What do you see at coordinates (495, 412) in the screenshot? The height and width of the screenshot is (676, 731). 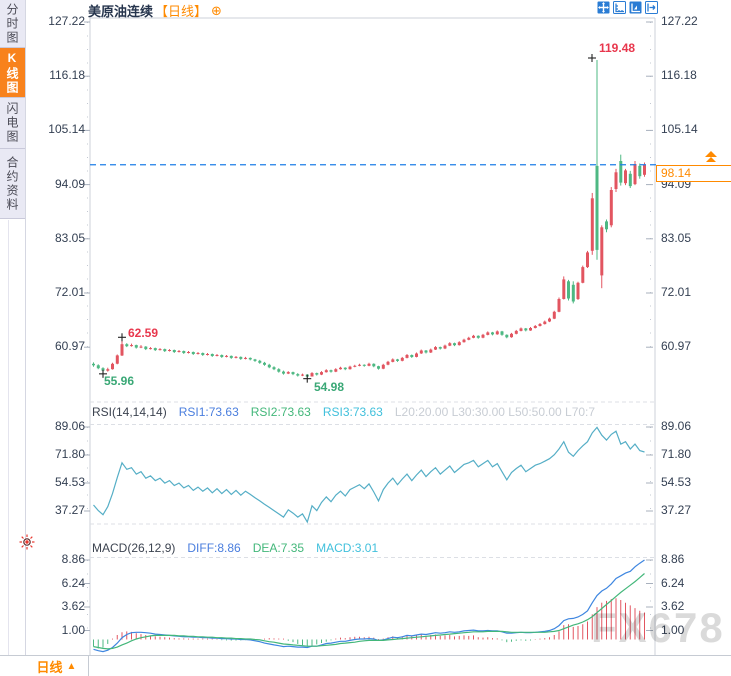 I see `rsi-levels-label: L20:20.00 L30:30.00 L50:50.00 L70:7` at bounding box center [495, 412].